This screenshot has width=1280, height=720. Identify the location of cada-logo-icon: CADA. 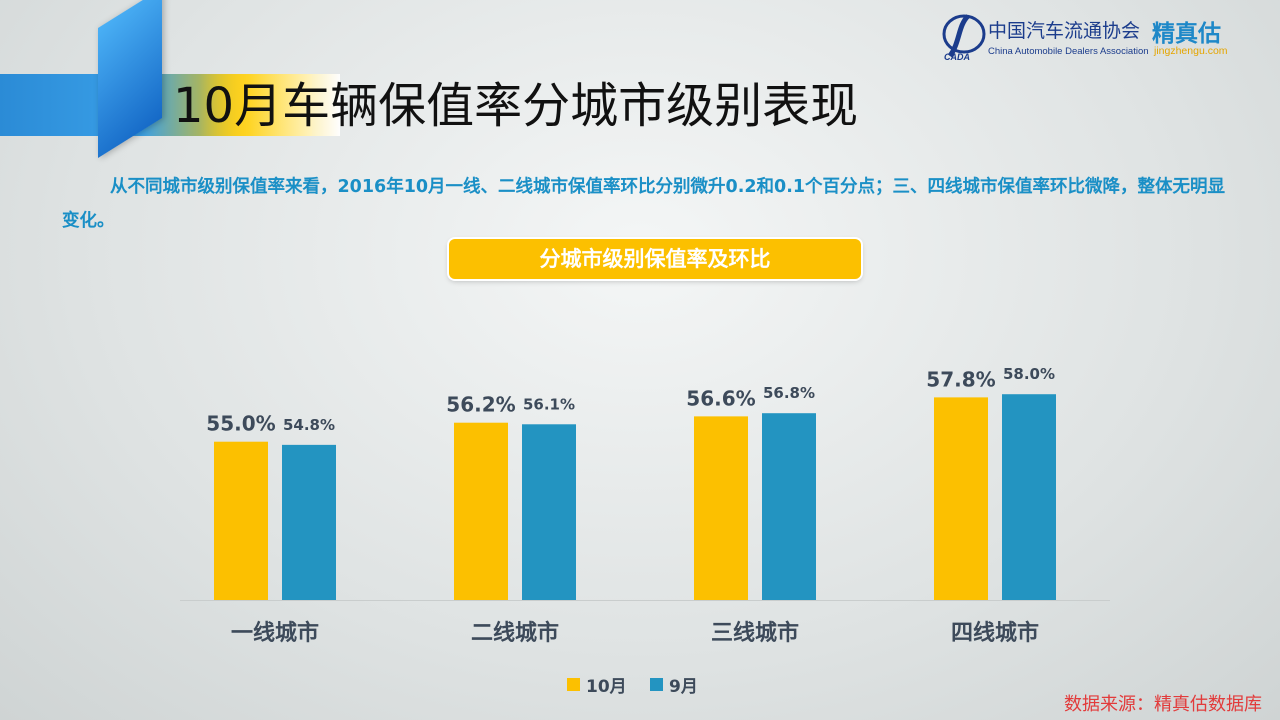
(964, 38).